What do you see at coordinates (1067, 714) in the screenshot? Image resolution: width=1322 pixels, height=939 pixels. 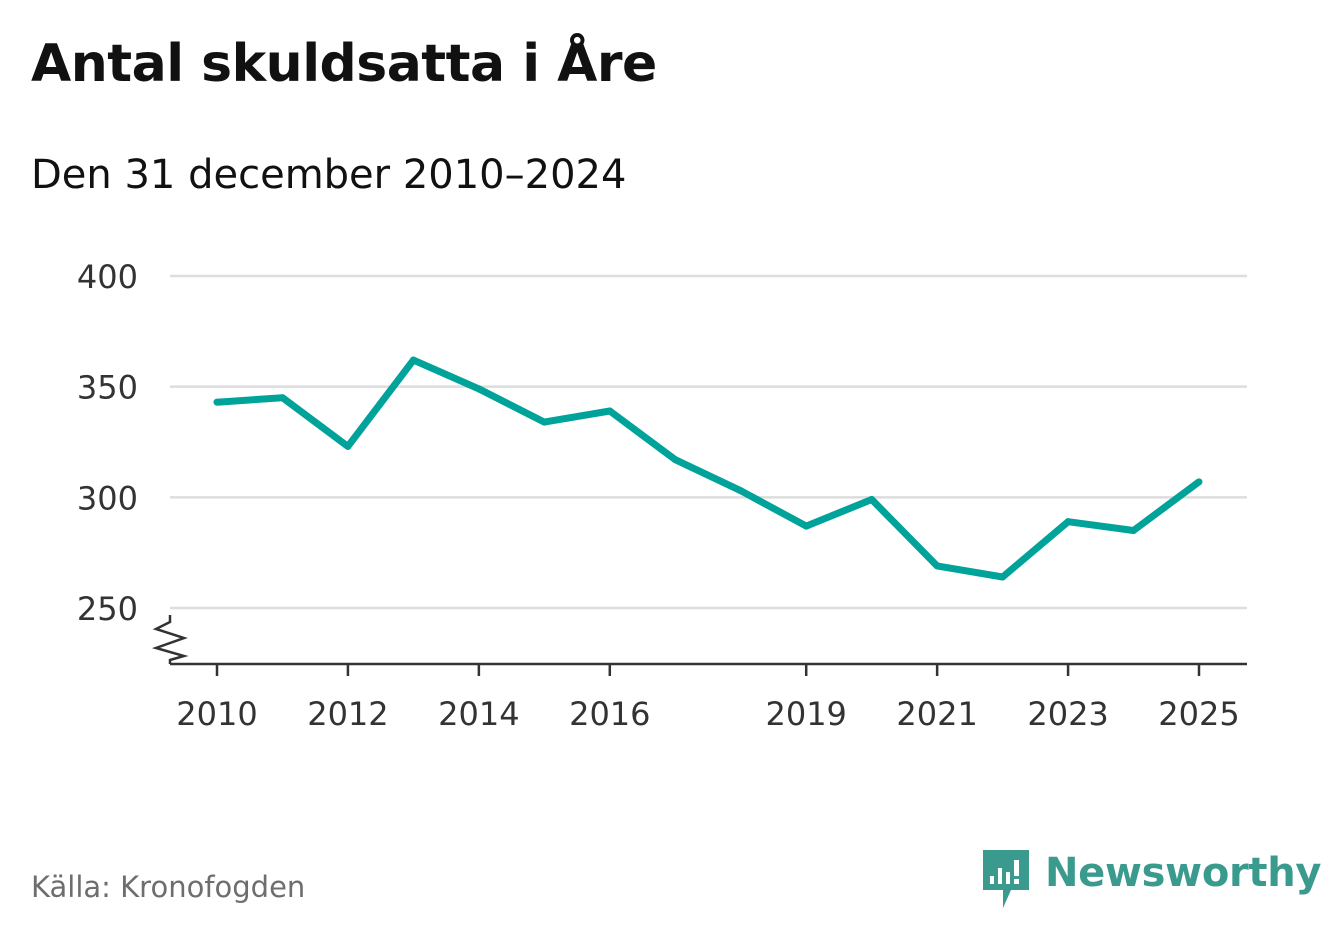 I see `x-tick-label-2023: 2023` at bounding box center [1067, 714].